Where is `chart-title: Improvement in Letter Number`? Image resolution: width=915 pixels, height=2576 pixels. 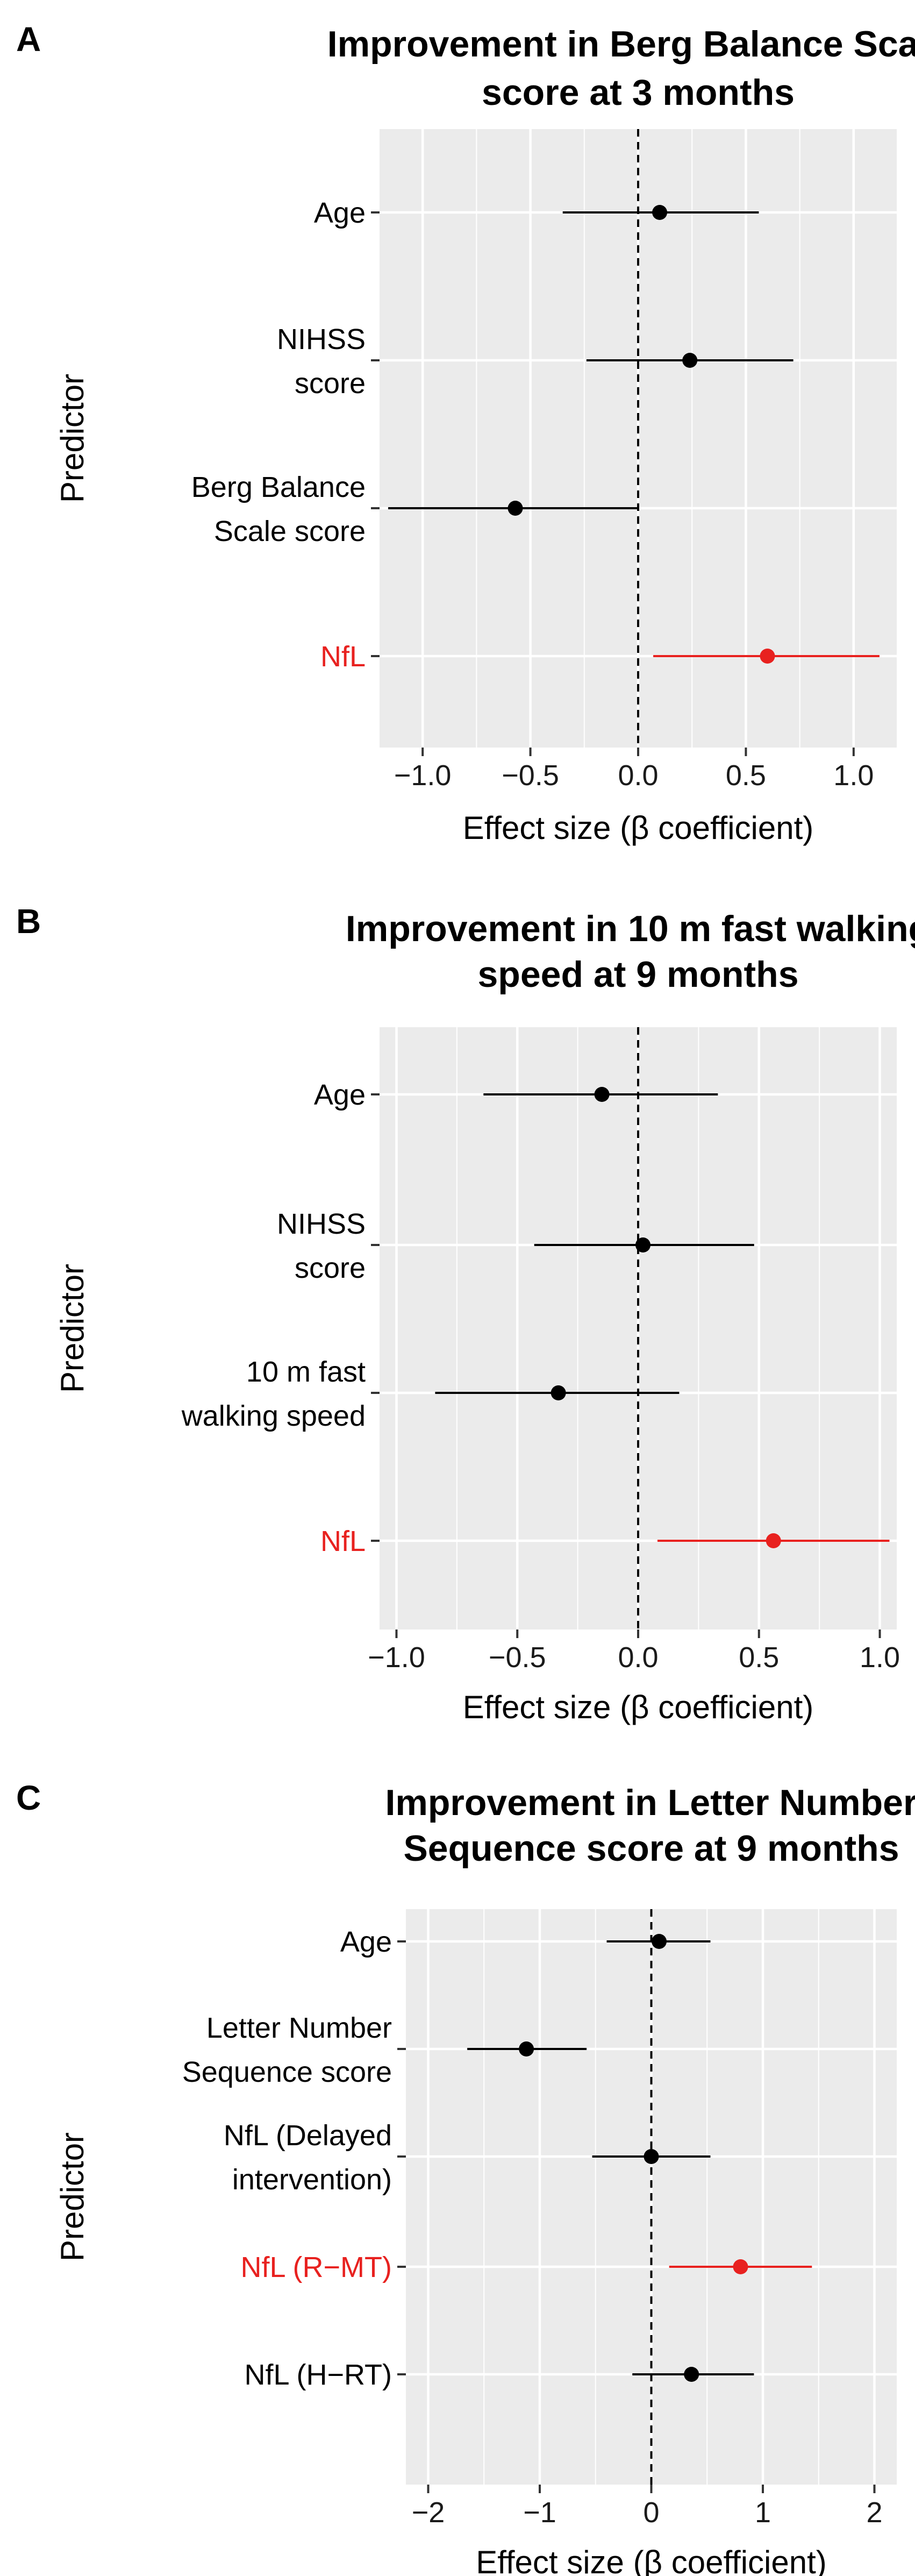 chart-title: Improvement in Letter Number is located at coordinates (650, 1803).